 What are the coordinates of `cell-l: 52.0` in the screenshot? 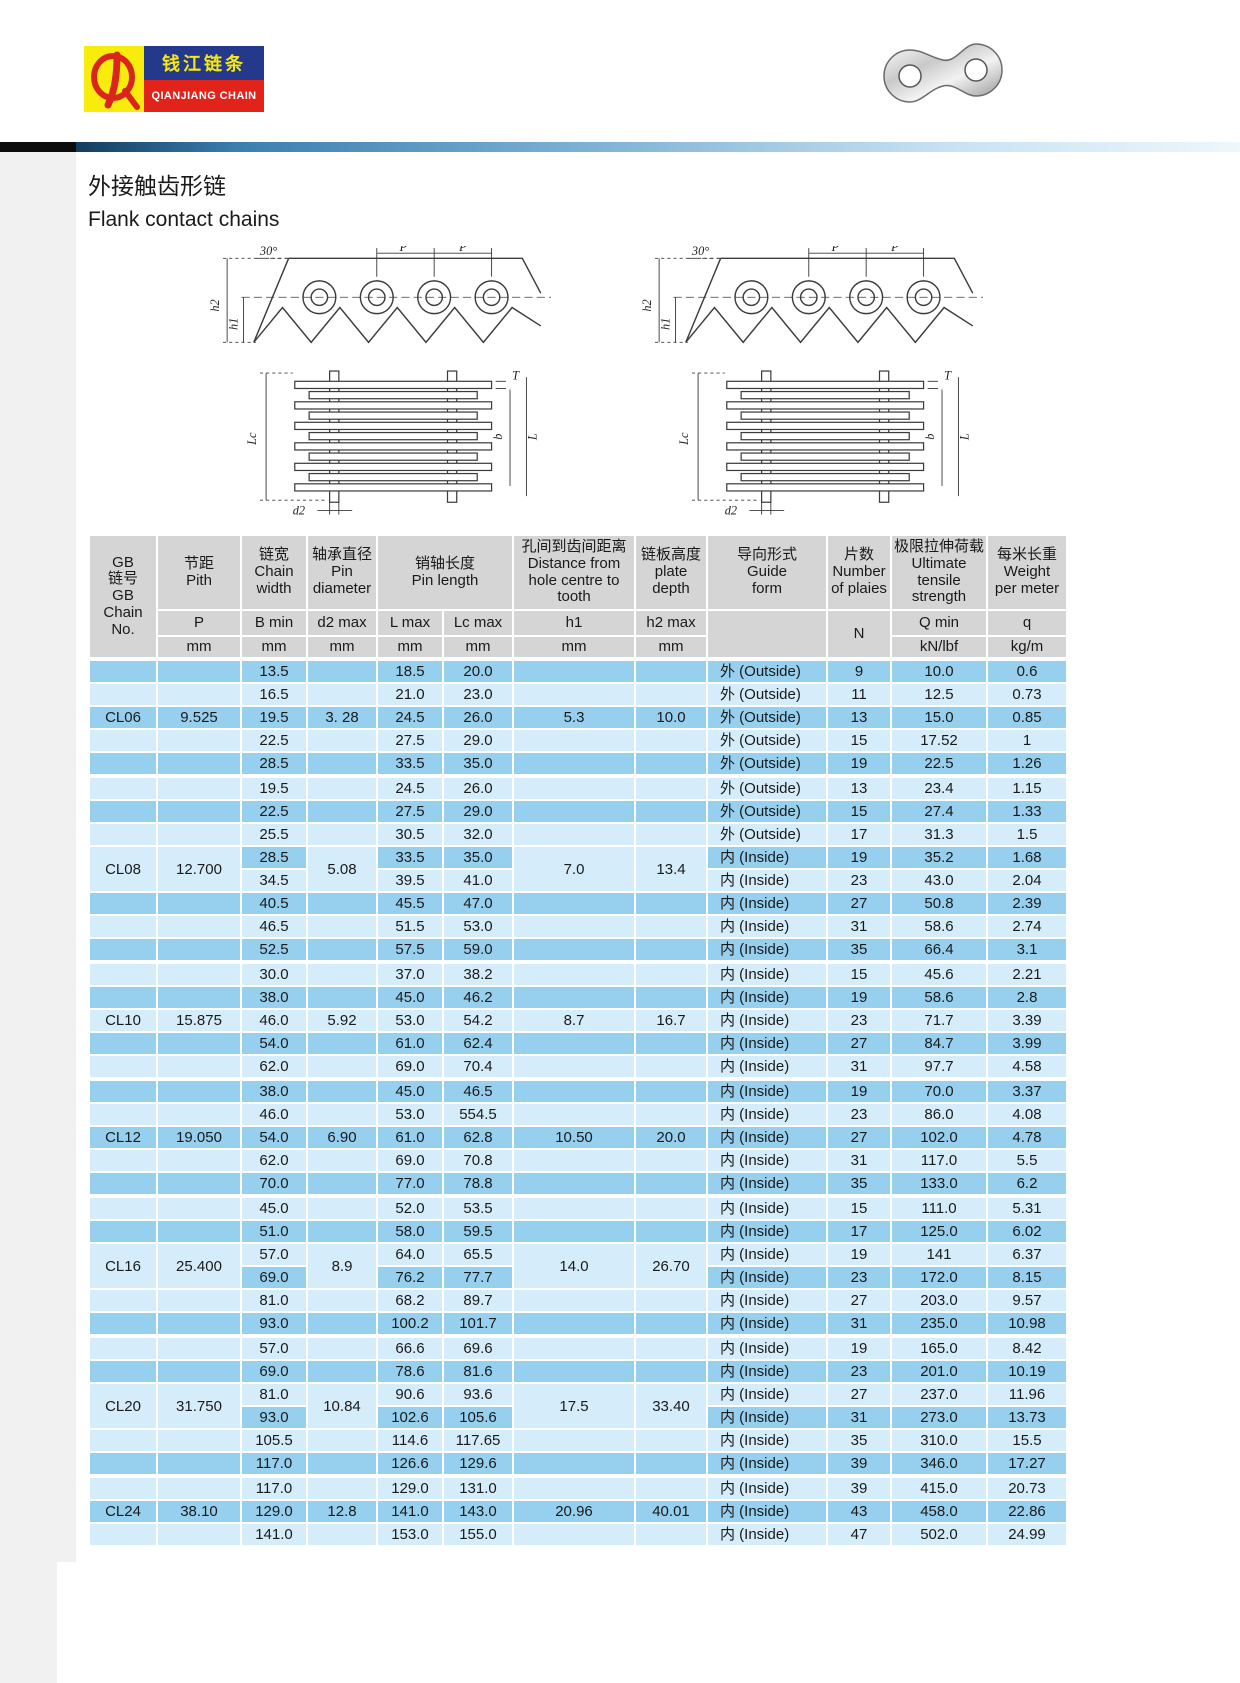 It's located at (410, 1208).